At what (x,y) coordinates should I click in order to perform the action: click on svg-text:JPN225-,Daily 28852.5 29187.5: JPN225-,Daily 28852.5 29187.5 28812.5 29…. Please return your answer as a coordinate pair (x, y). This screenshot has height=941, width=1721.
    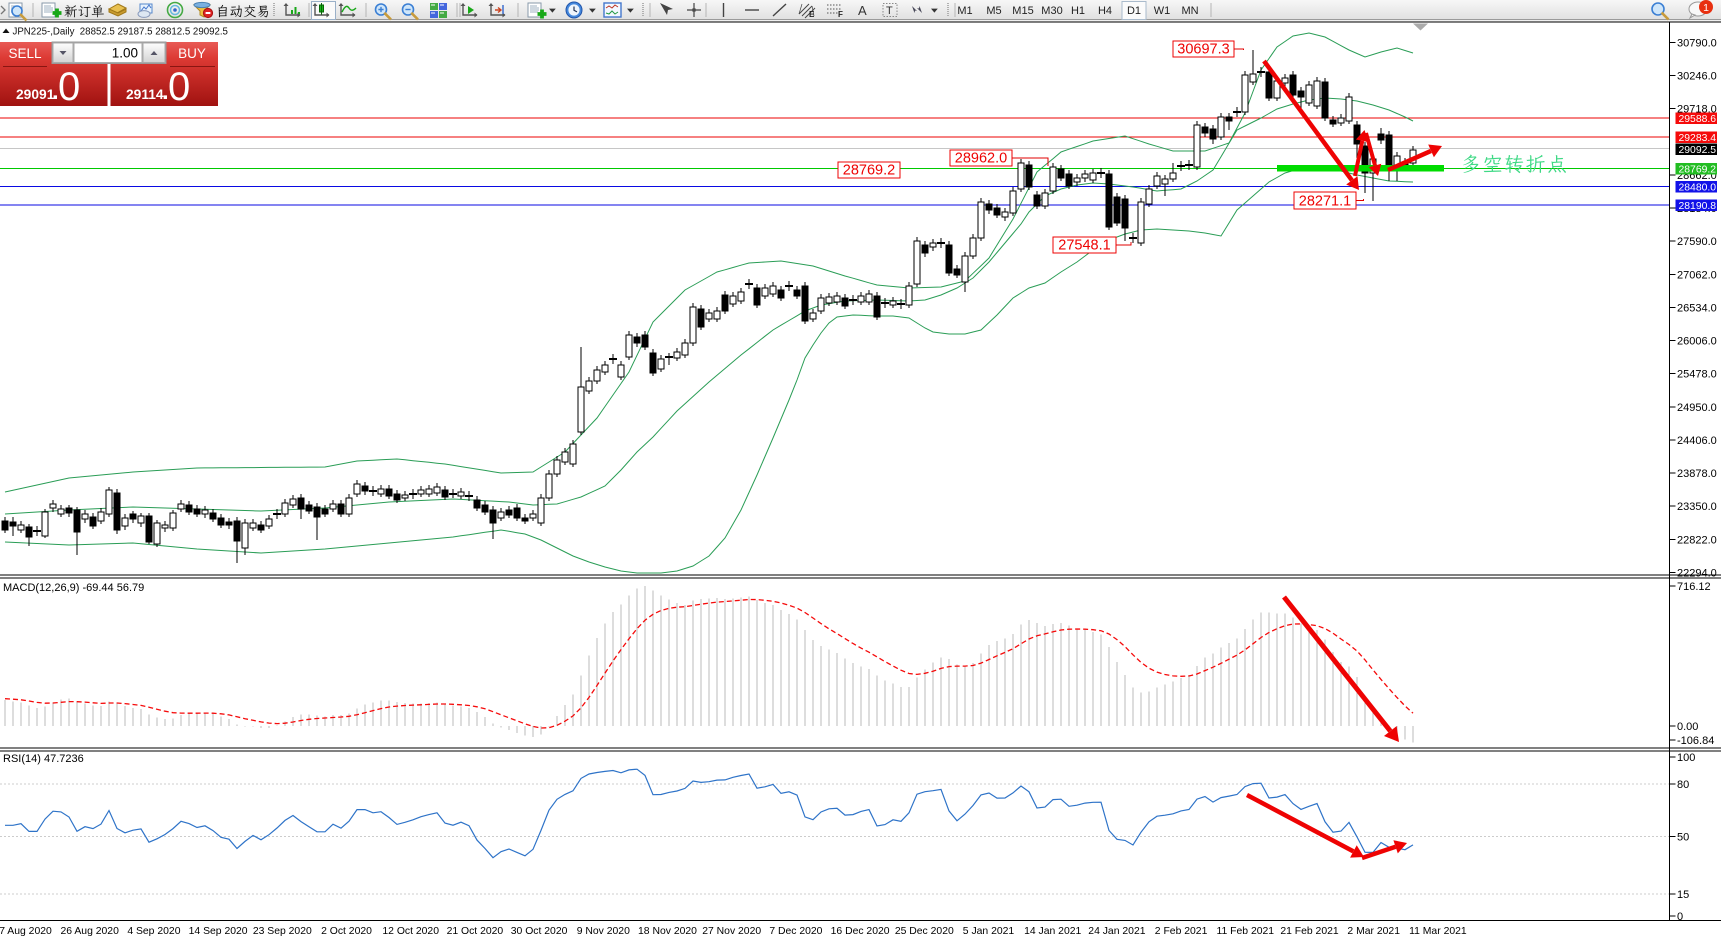
    Looking at the image, I should click on (120, 32).